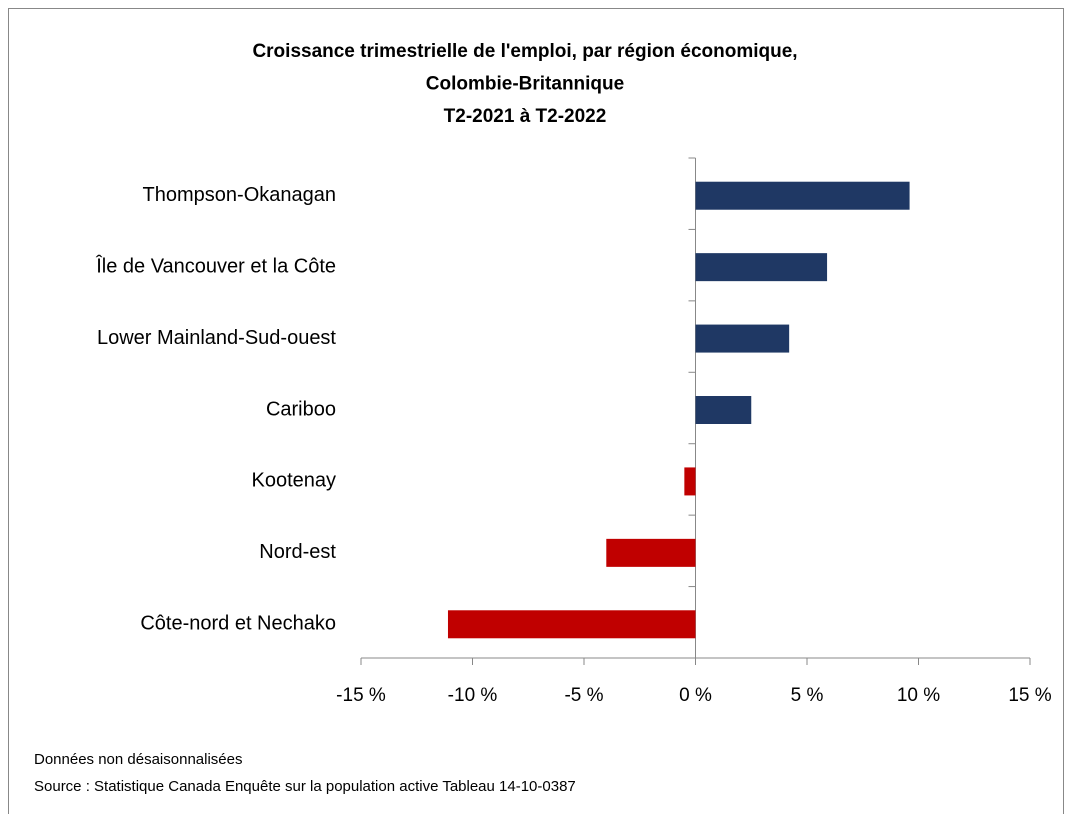 The image size is (1067, 814). Describe the element at coordinates (807, 695) in the screenshot. I see `x-tick-label: 5 %` at that location.